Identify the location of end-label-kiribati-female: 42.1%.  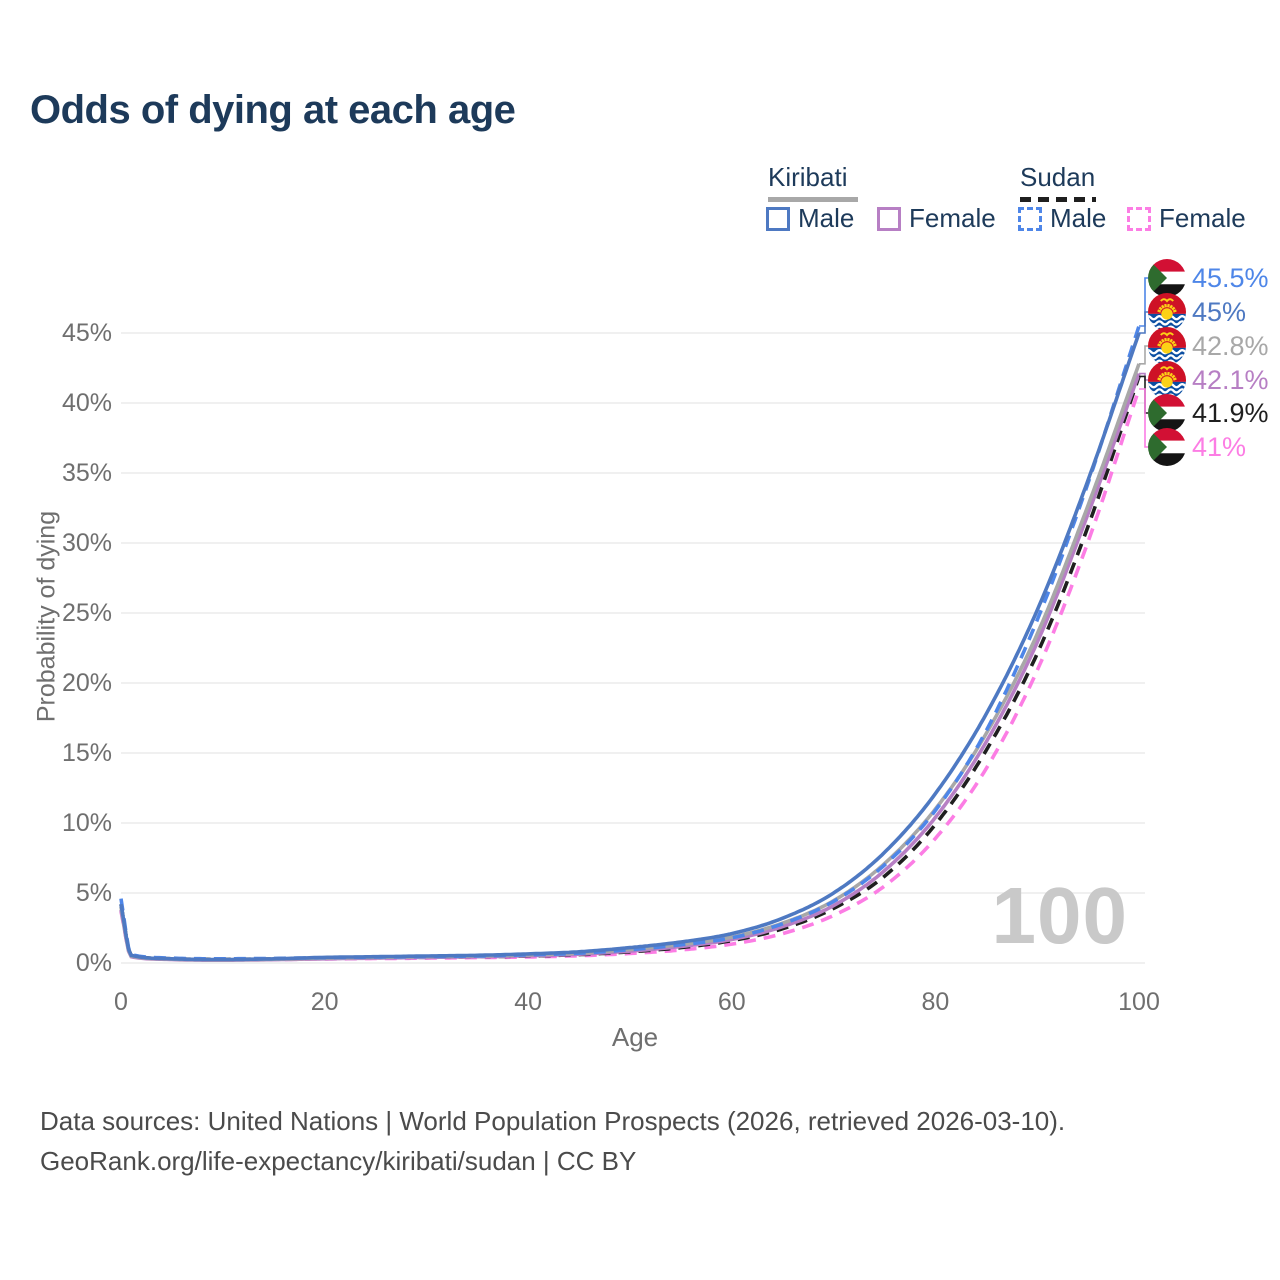
(1208, 380).